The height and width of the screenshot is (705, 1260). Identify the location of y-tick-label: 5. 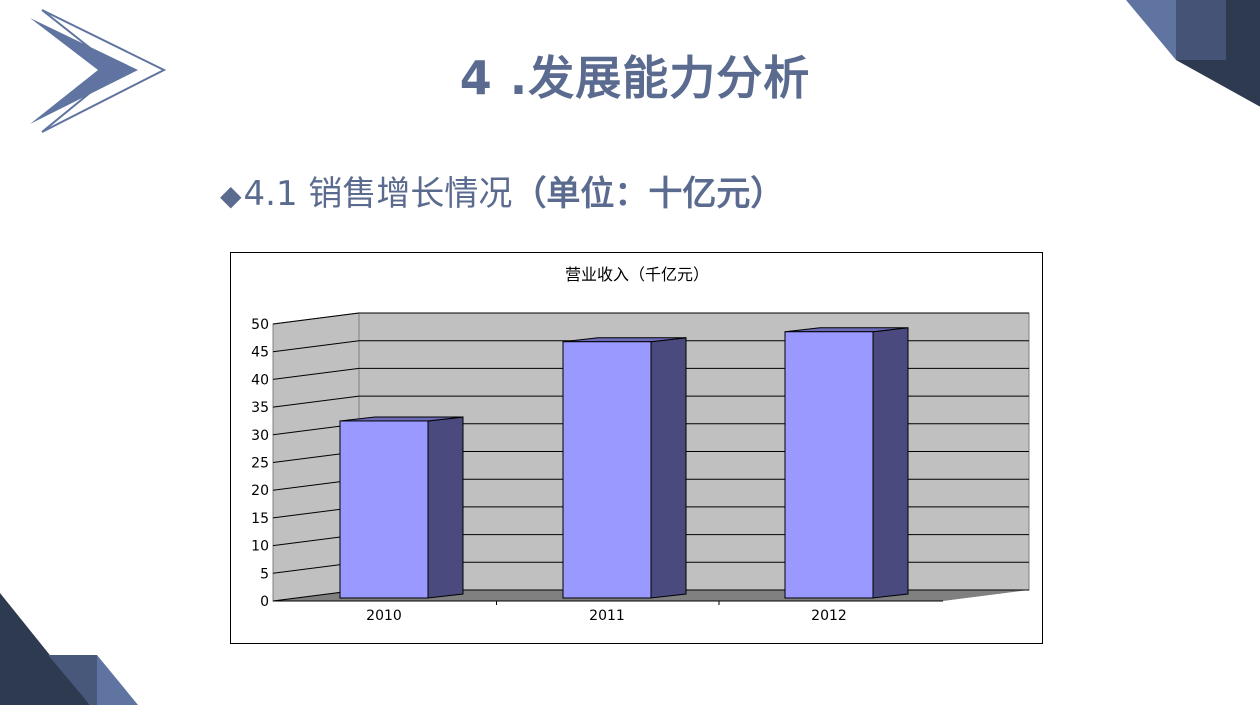
(264, 574).